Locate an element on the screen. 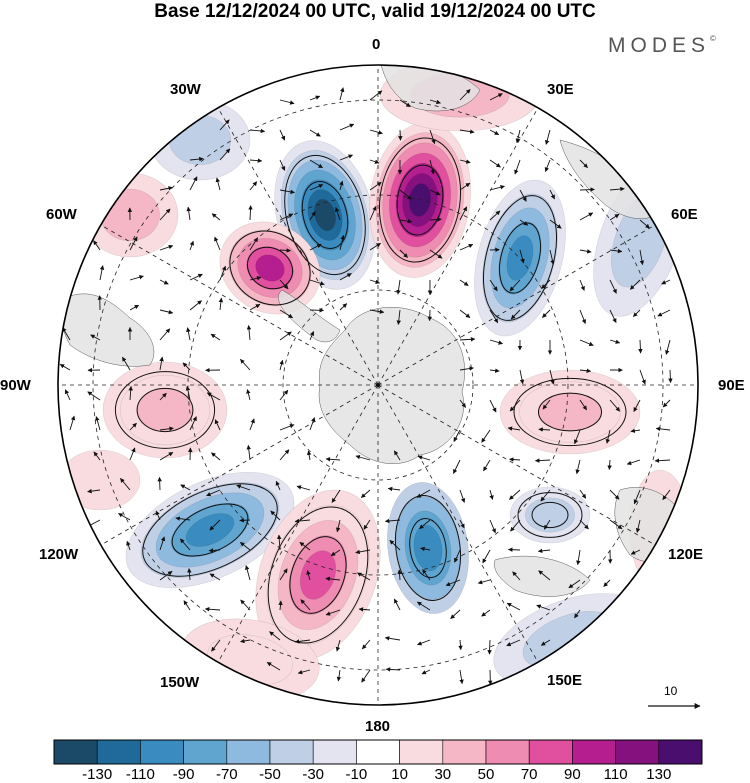 This screenshot has width=750, height=783. colorbar-tick: 70 is located at coordinates (529, 774).